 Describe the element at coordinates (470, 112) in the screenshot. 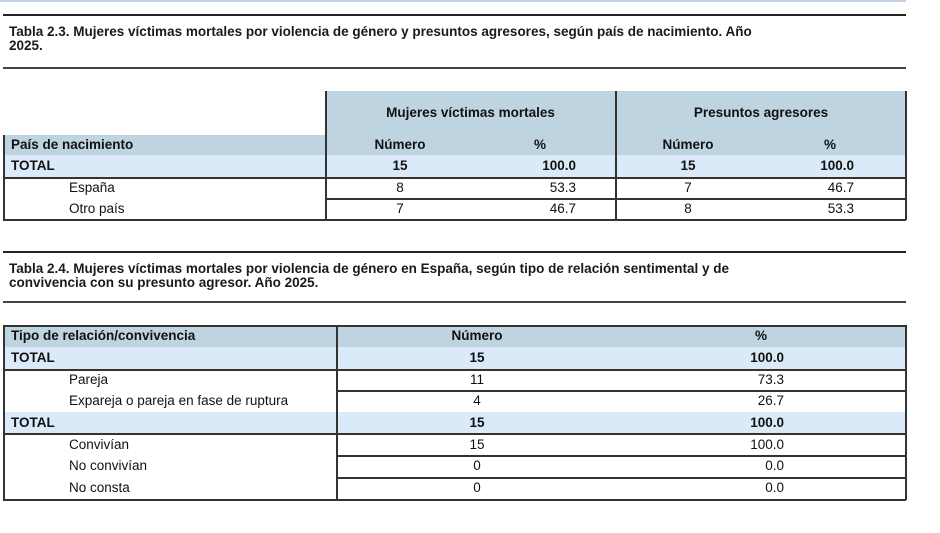

I see `group-header-victims: Mujeres víctimas mortales` at that location.